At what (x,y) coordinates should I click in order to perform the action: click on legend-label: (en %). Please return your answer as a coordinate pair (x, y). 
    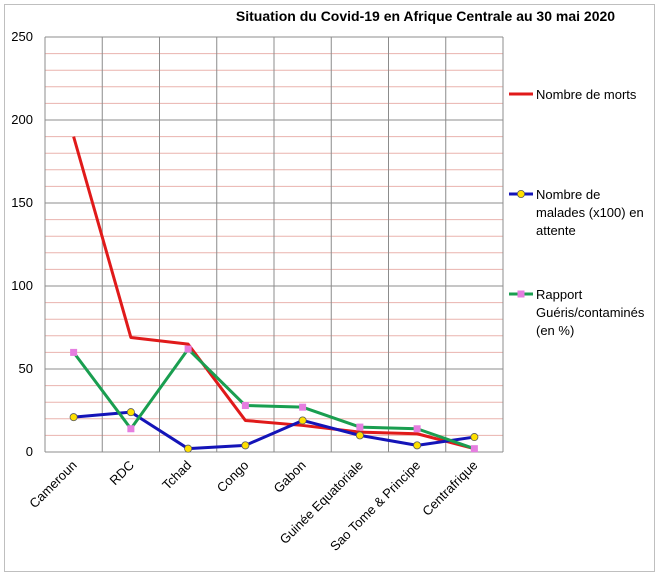
    Looking at the image, I should click on (555, 330).